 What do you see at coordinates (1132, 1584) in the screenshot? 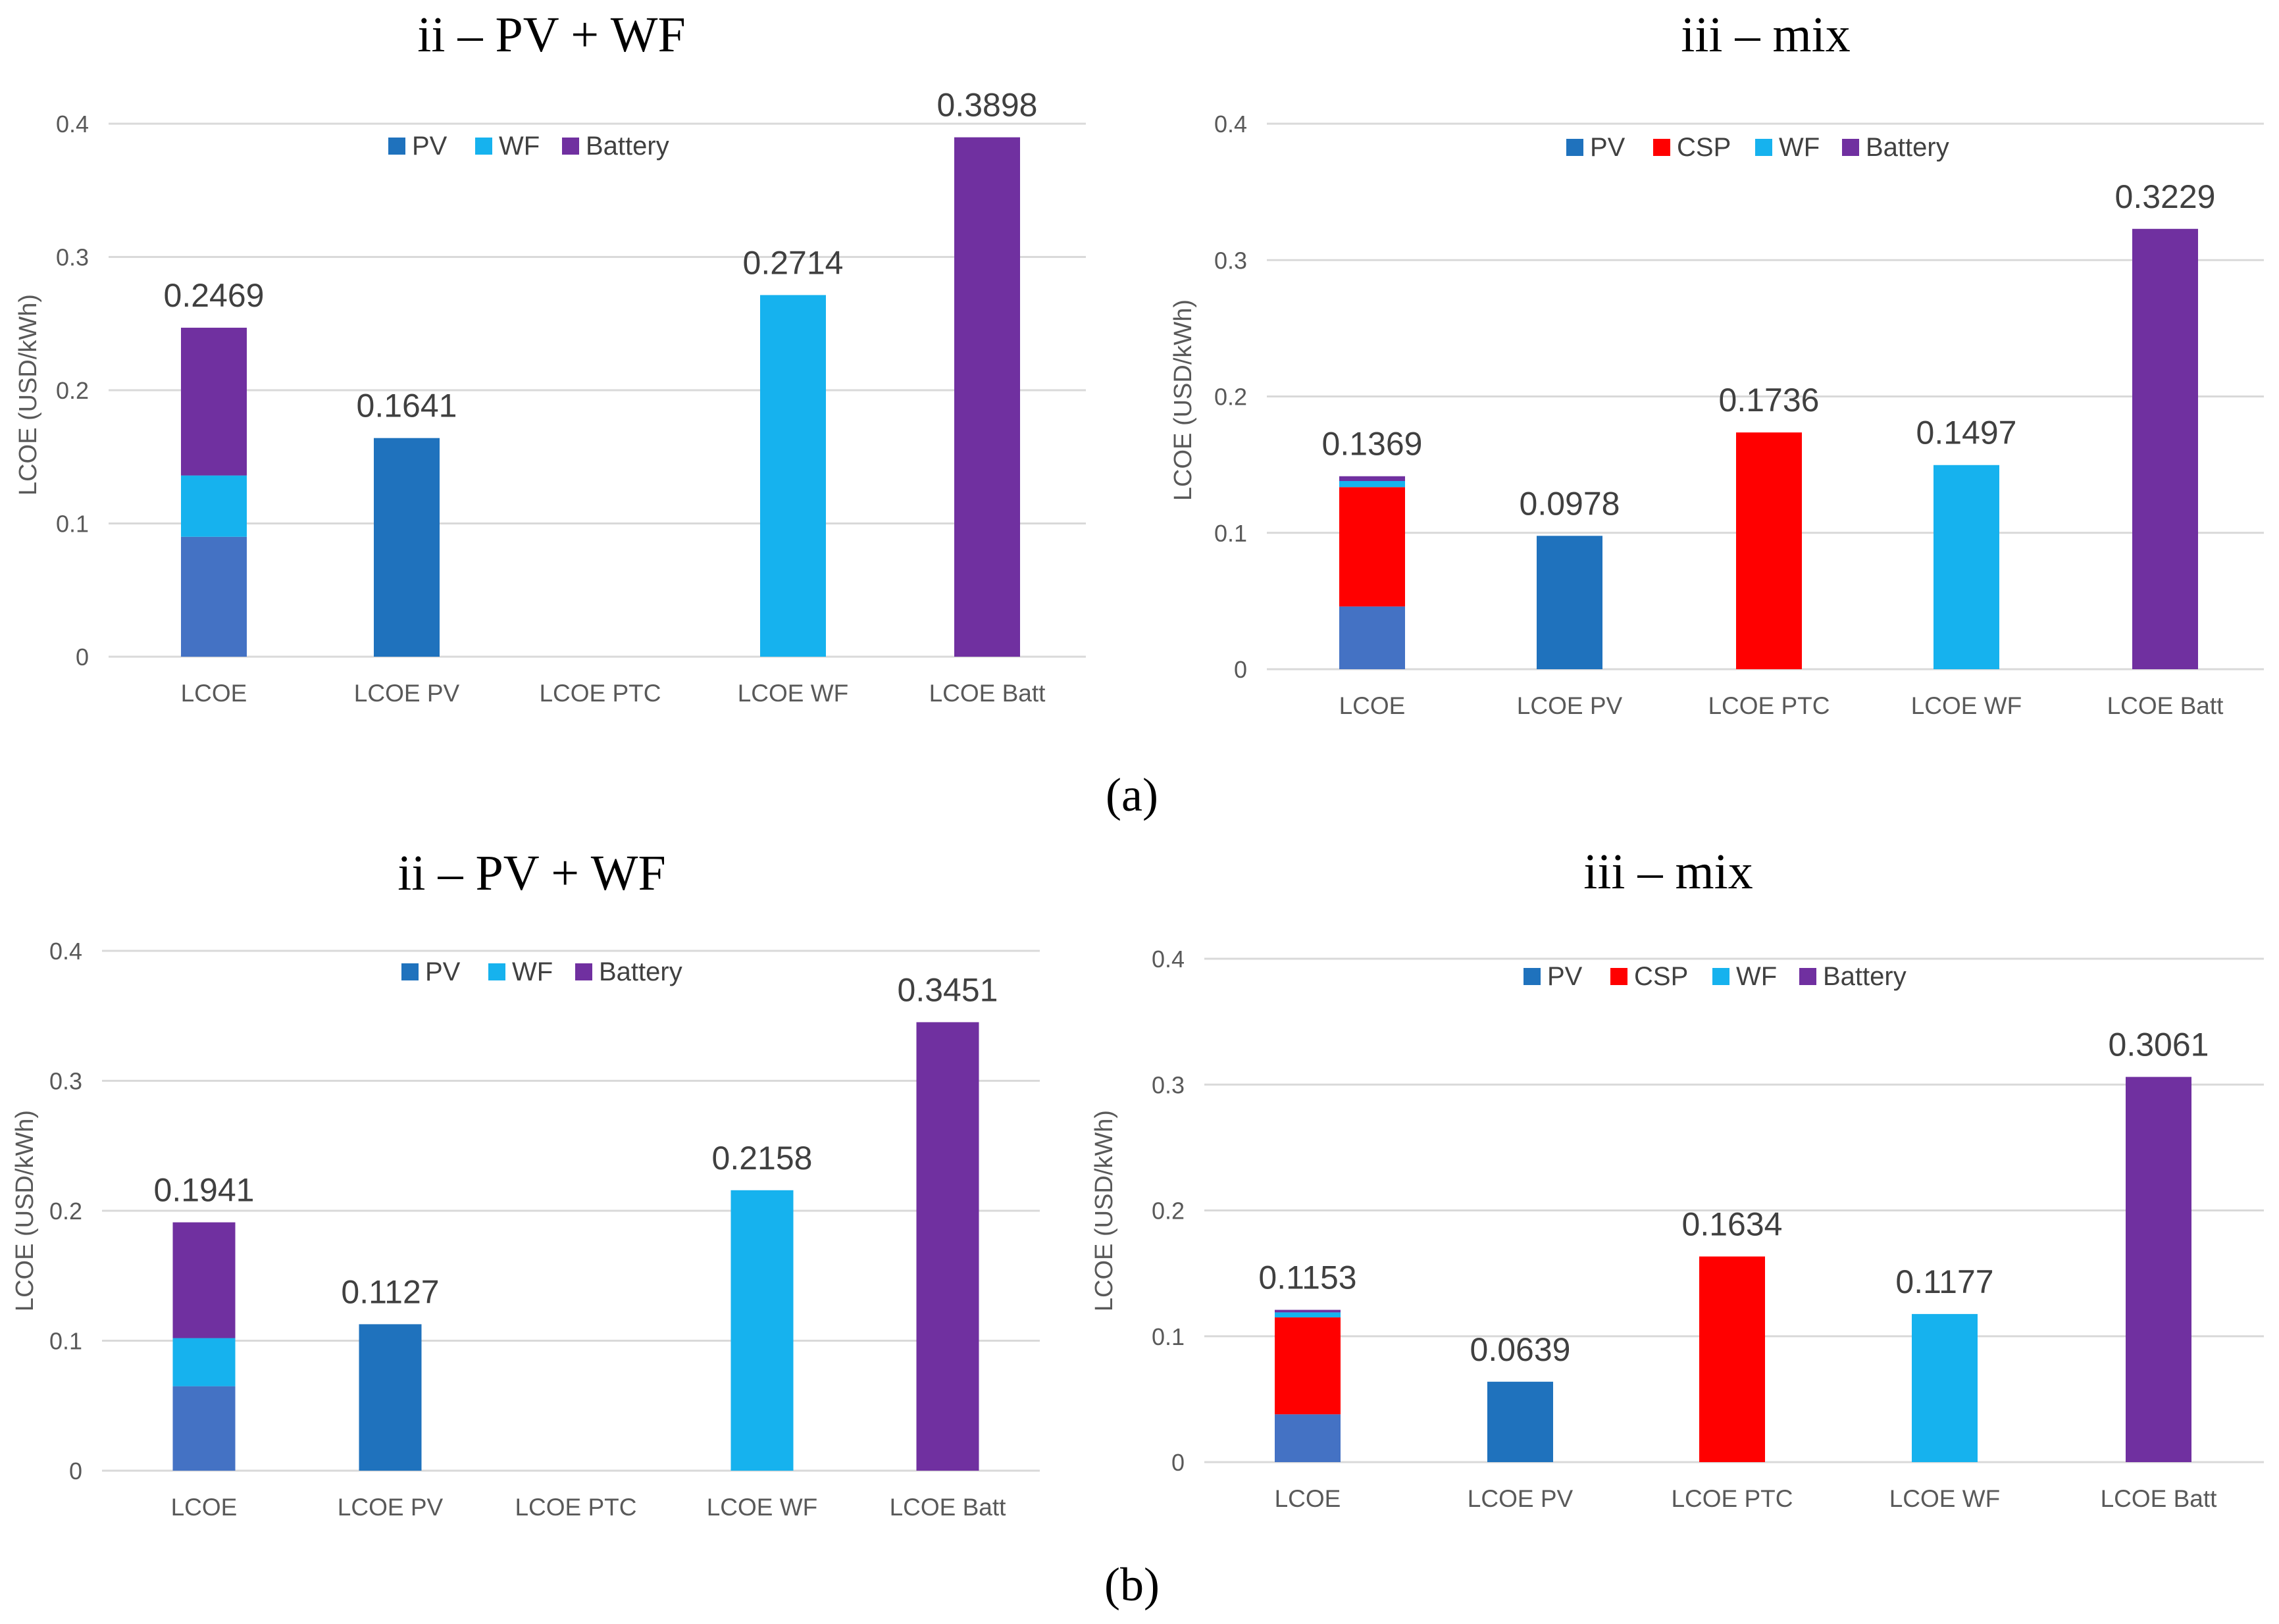
I see `panel-label-b: (b)` at bounding box center [1132, 1584].